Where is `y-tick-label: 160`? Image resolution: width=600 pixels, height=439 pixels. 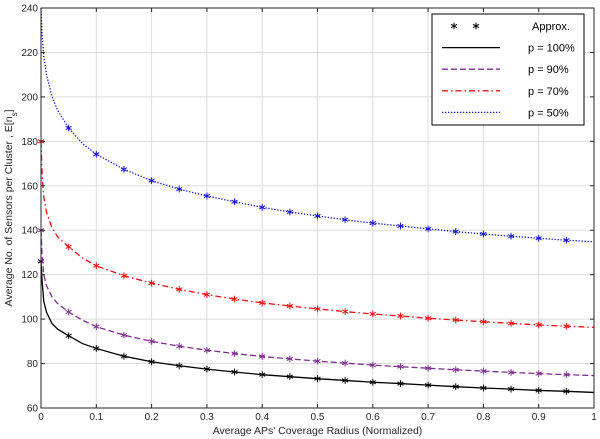
y-tick-label: 160 is located at coordinates (29, 186).